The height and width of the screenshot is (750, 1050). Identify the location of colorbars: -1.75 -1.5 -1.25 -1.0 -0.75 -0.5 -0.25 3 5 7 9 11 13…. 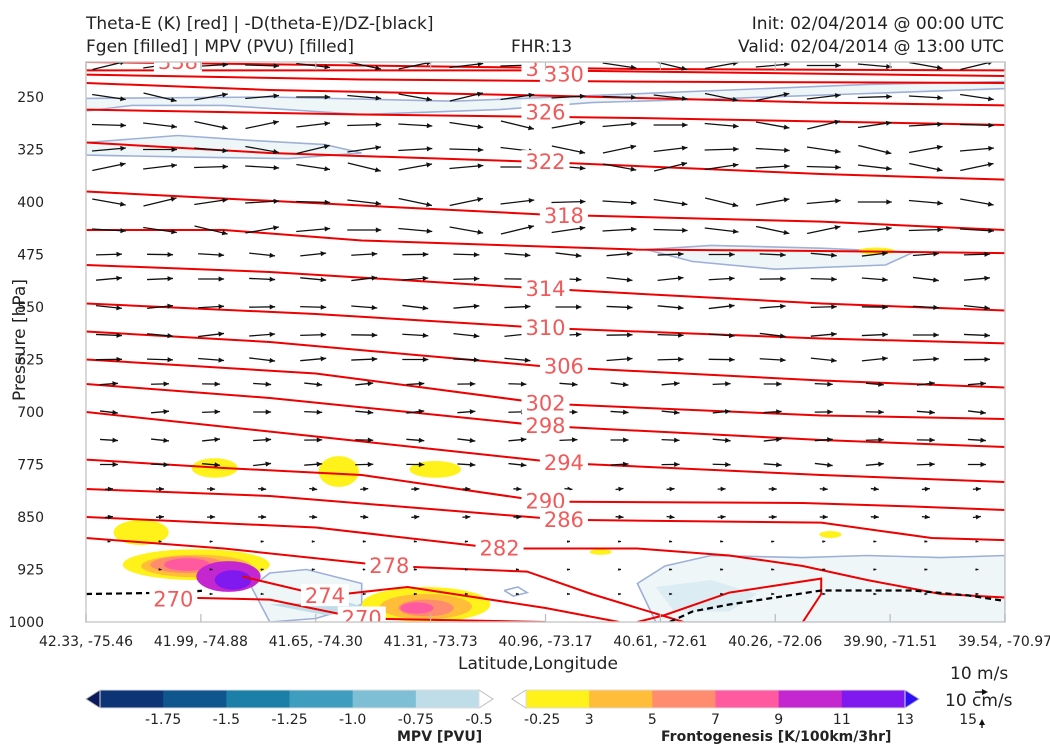
(531, 708).